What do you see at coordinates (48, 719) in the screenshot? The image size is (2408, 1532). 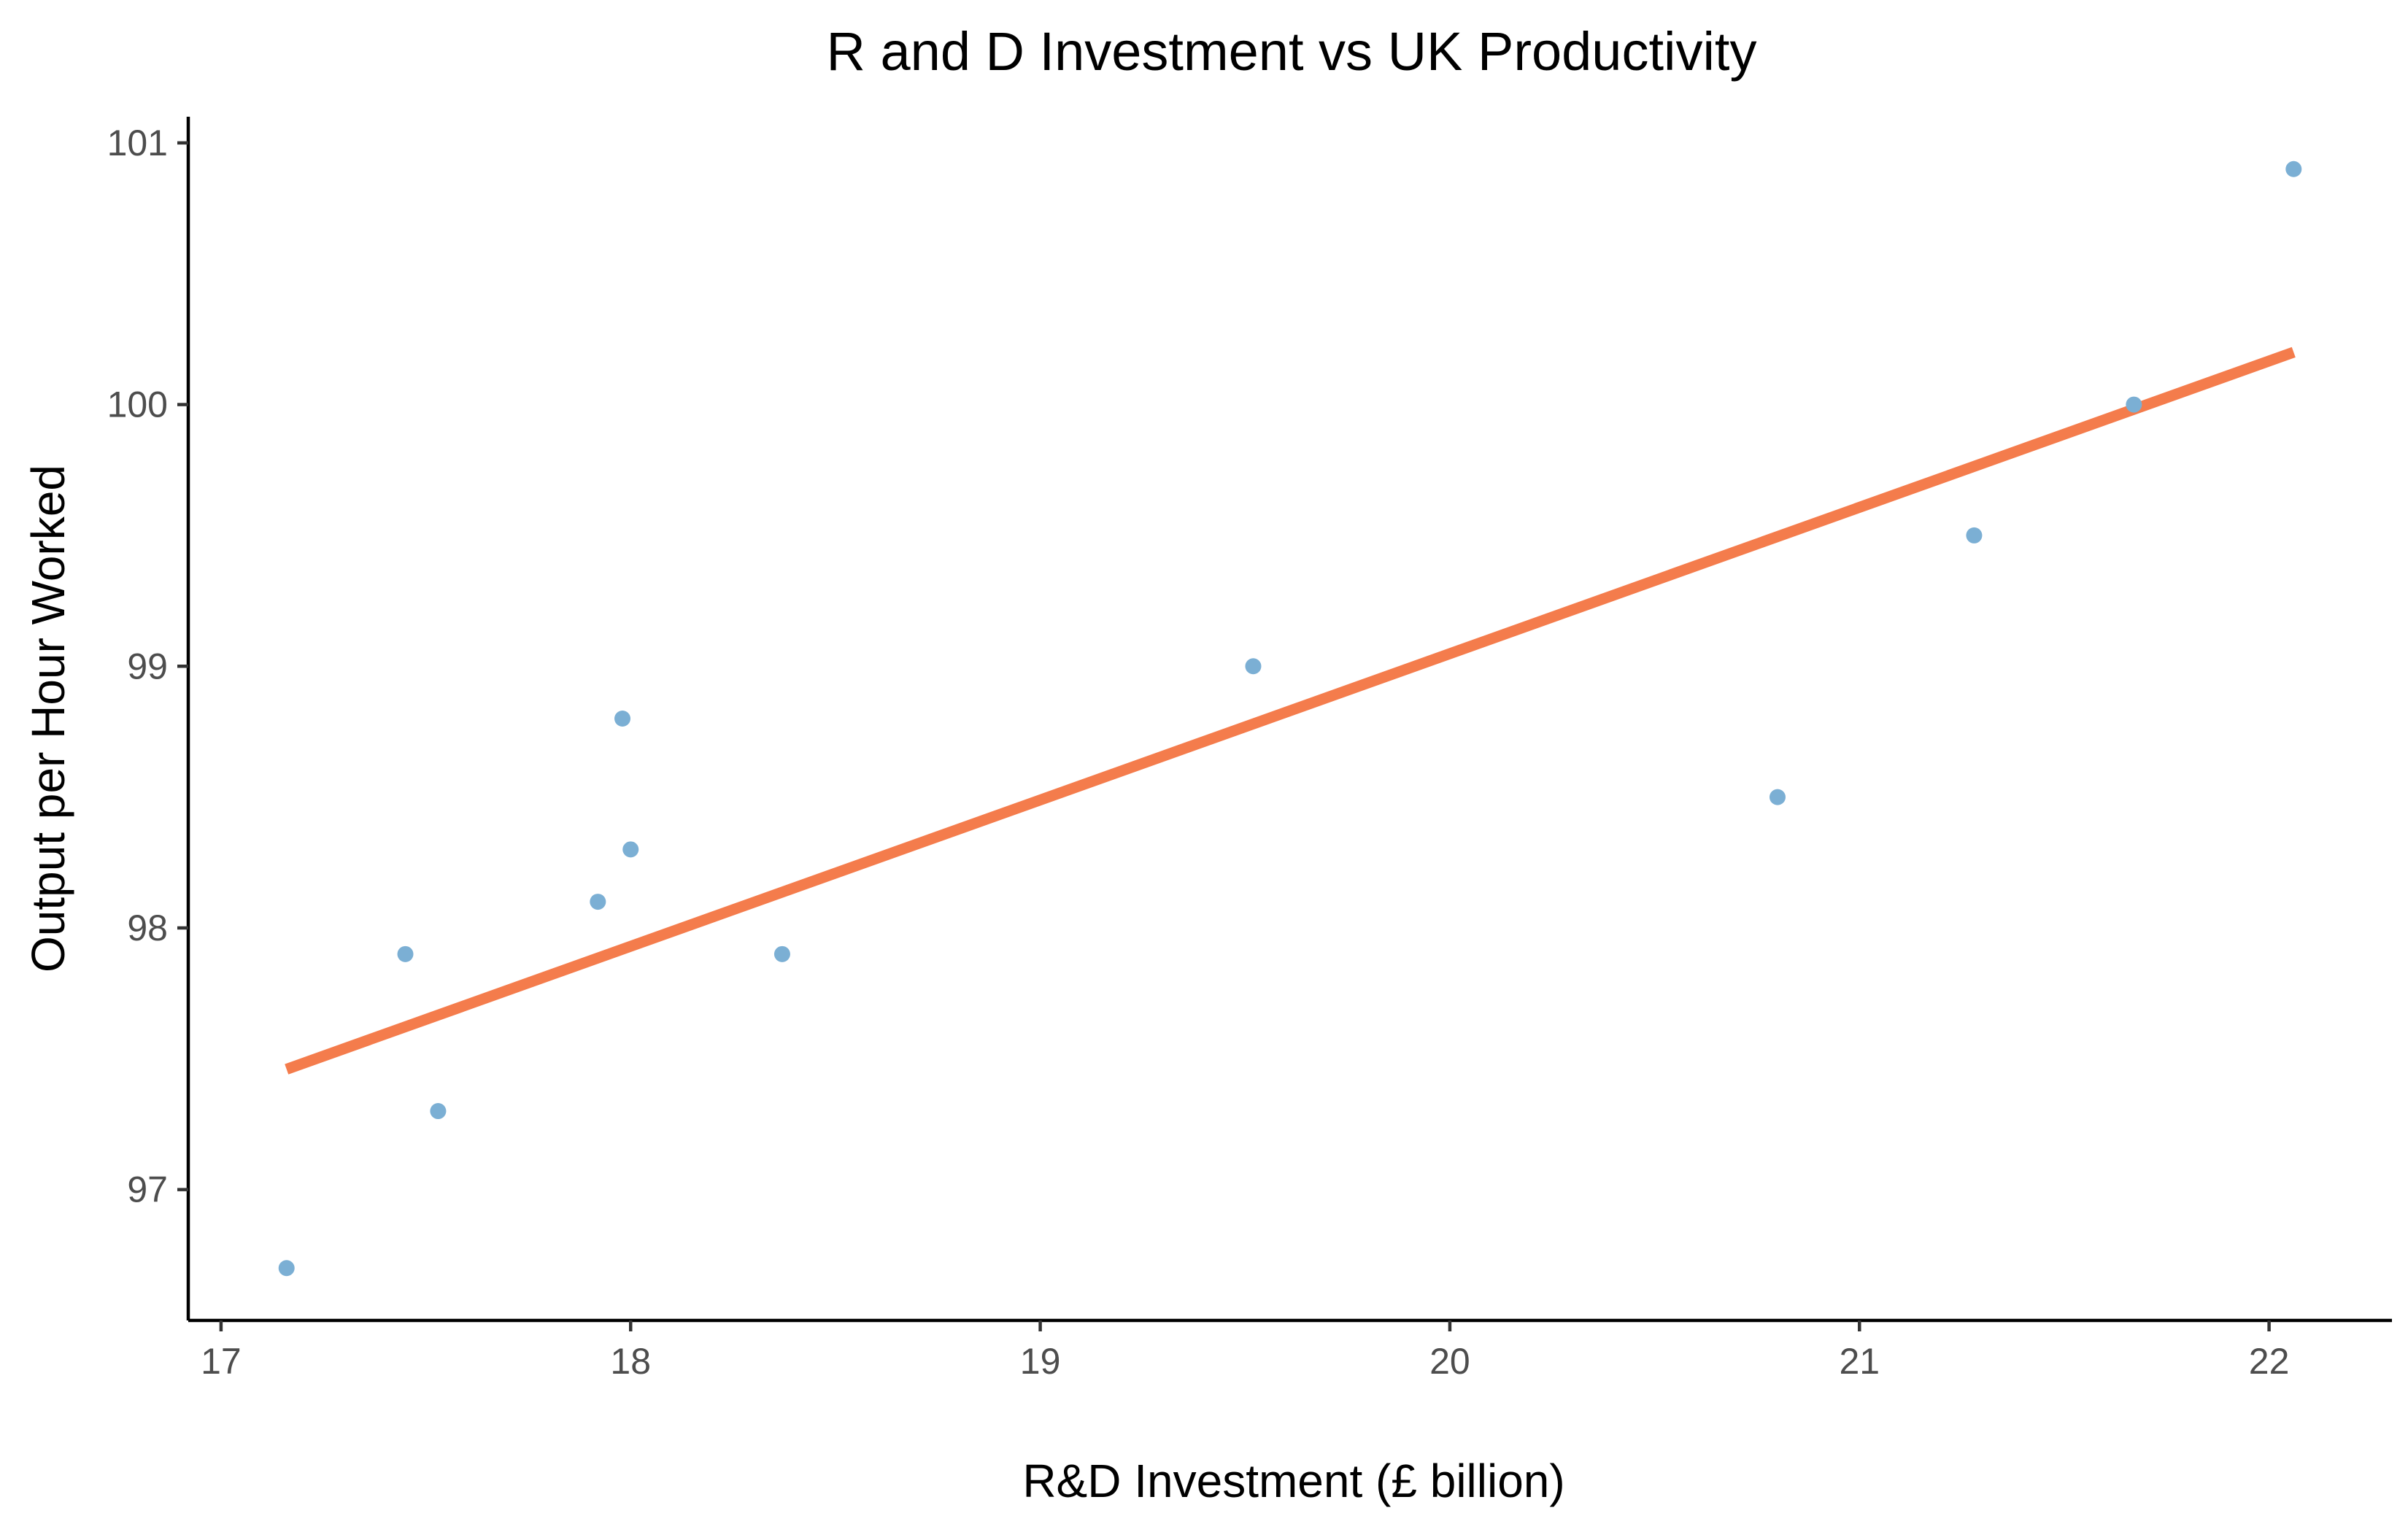 I see `y-axis-label: Output per Hour Worked` at bounding box center [48, 719].